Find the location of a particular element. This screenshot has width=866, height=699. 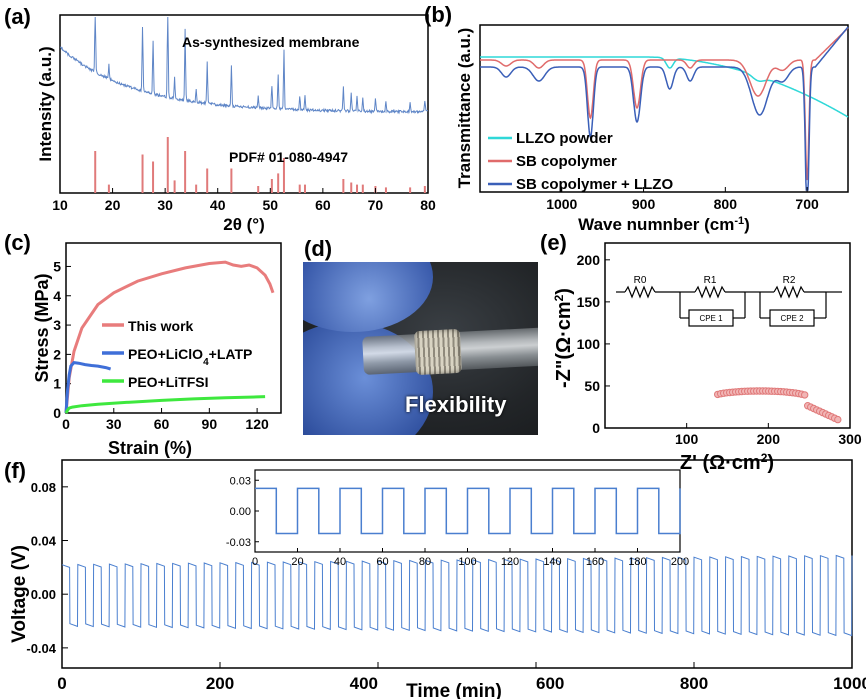

series-line-this-work is located at coordinates (169, 337).